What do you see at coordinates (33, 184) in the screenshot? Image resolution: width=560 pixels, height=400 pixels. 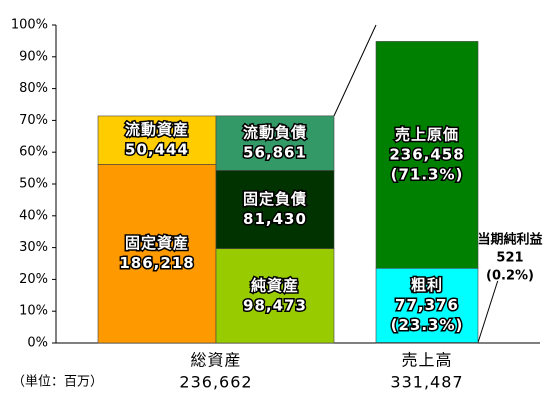 I see `y-tick-label: 50%` at bounding box center [33, 184].